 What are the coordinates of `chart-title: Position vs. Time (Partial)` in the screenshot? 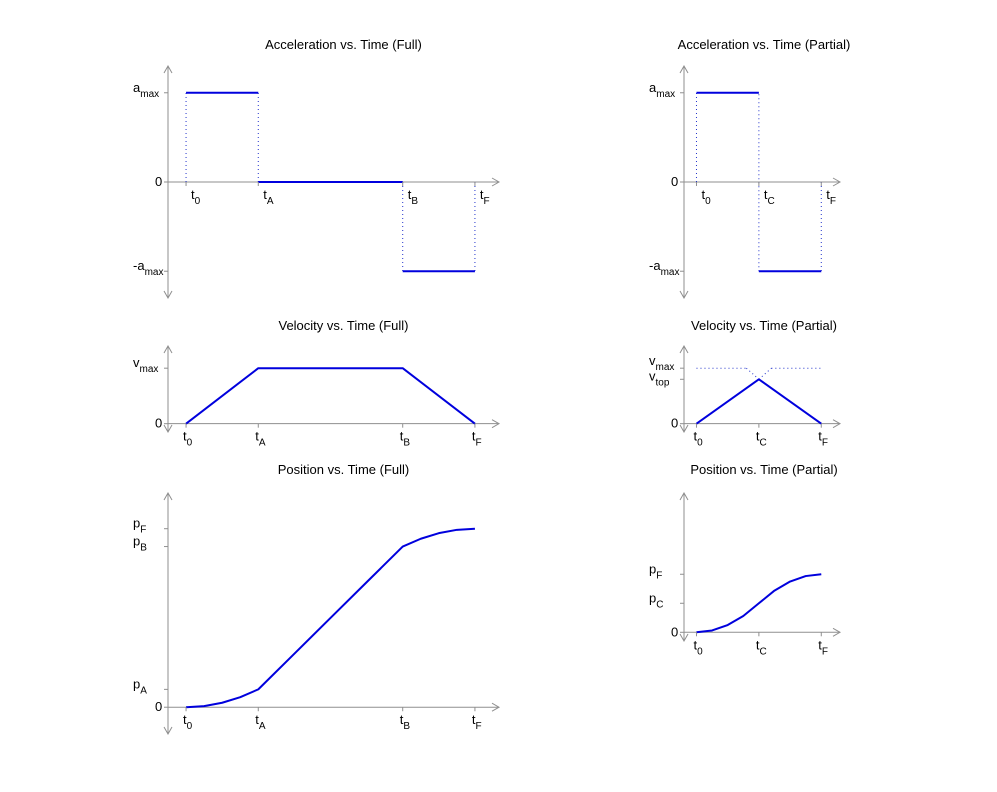 It's located at (763, 469).